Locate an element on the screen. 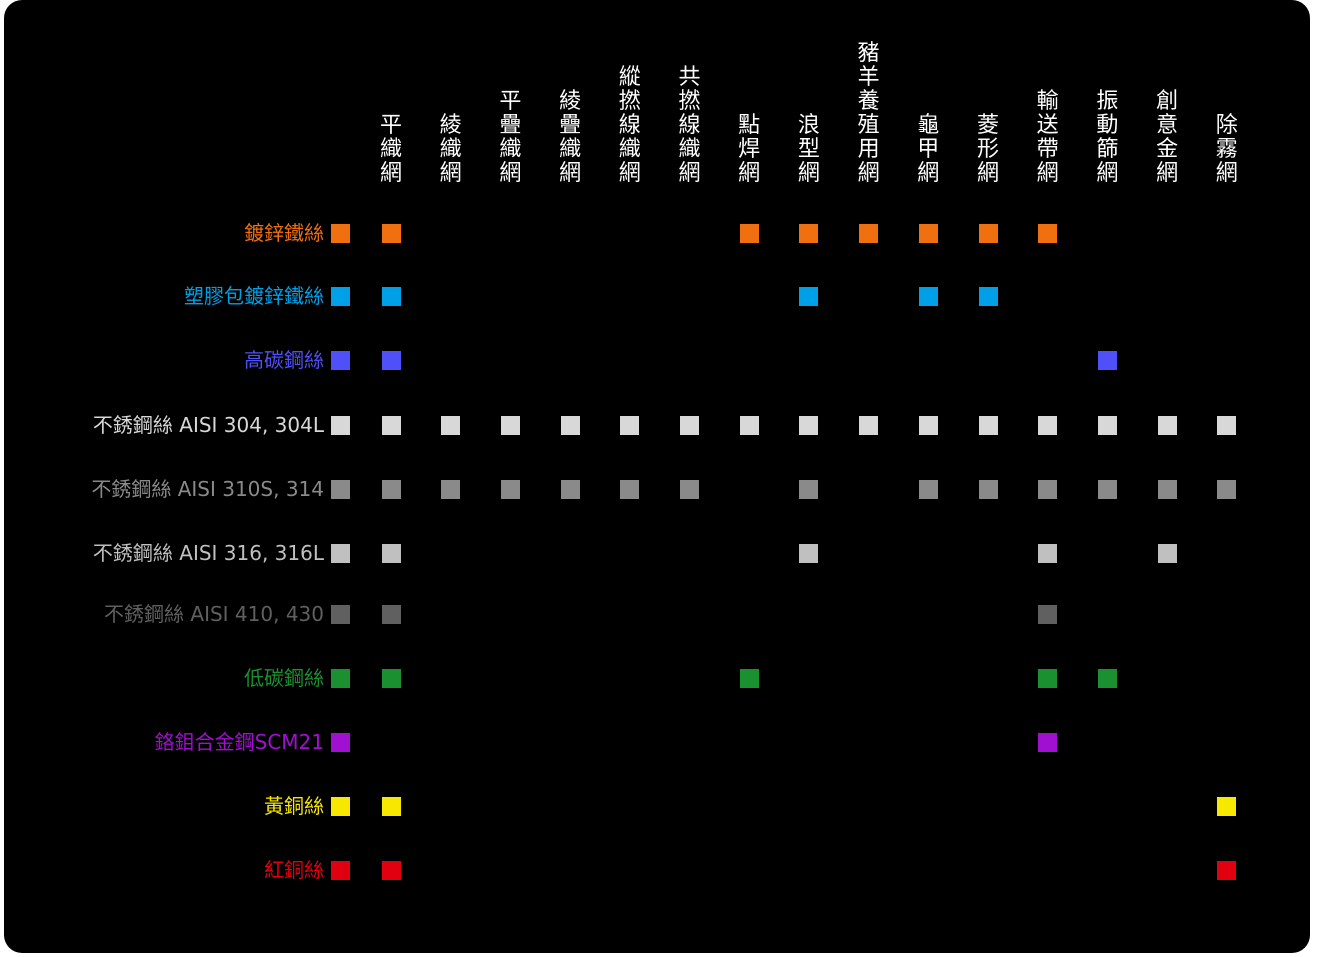 This screenshot has width=1319, height=957. column-header: 平織網 is located at coordinates (390, 149).